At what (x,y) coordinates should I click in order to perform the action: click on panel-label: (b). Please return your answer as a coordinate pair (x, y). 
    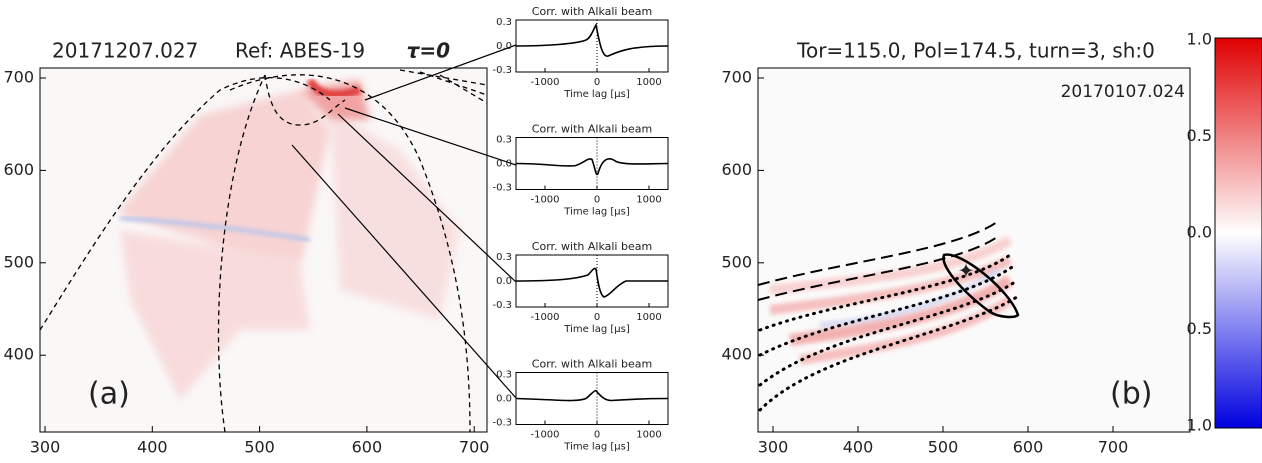
    Looking at the image, I should click on (1131, 394).